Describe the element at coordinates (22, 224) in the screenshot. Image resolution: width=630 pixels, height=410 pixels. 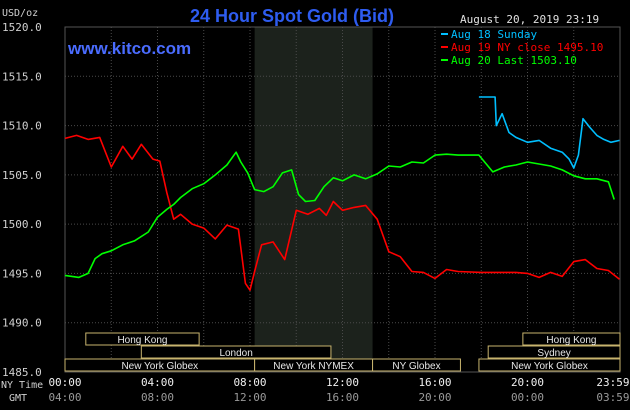
I see `y-tick-label: 1500.0` at that location.